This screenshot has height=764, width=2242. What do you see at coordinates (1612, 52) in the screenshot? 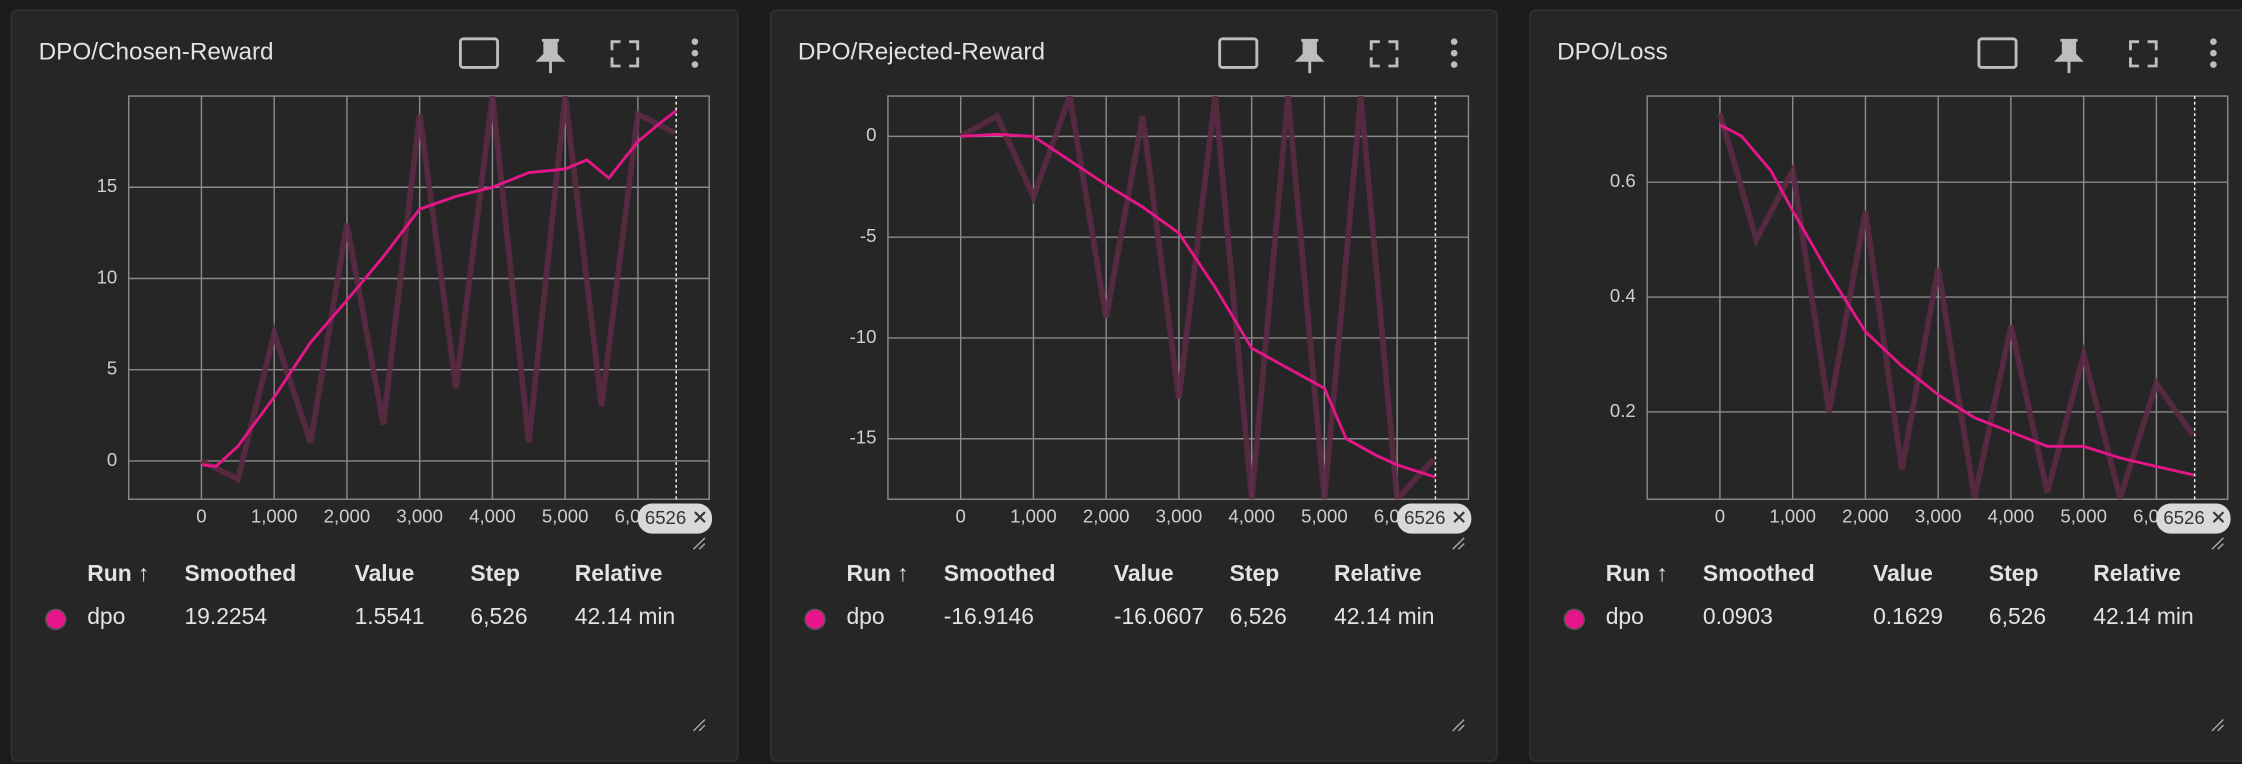
I see `card-title: DPO/Loss` at bounding box center [1612, 52].